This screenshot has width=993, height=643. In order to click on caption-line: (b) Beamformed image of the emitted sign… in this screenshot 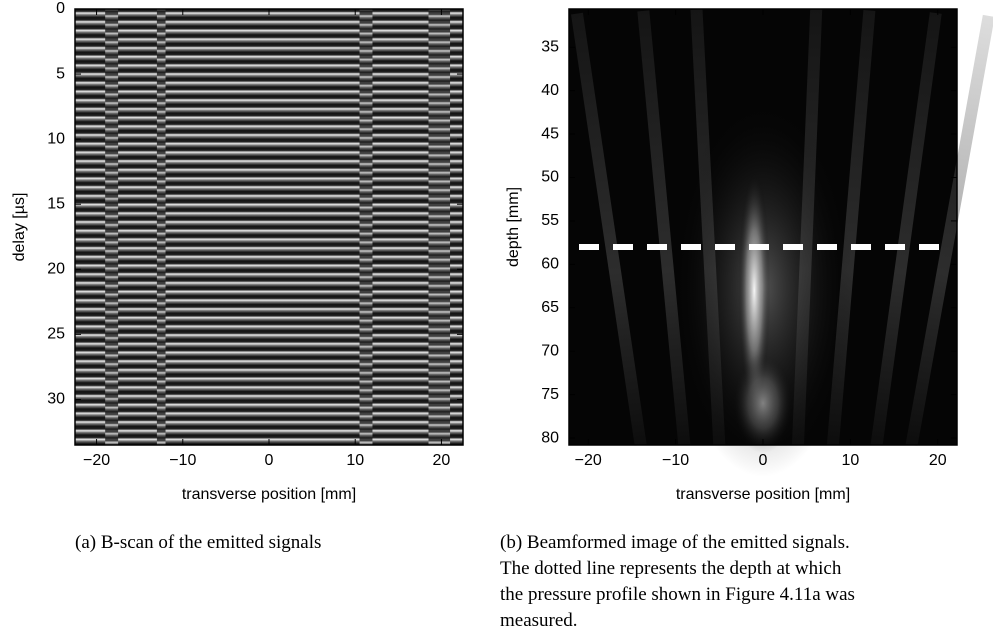, I will do `click(675, 542)`.